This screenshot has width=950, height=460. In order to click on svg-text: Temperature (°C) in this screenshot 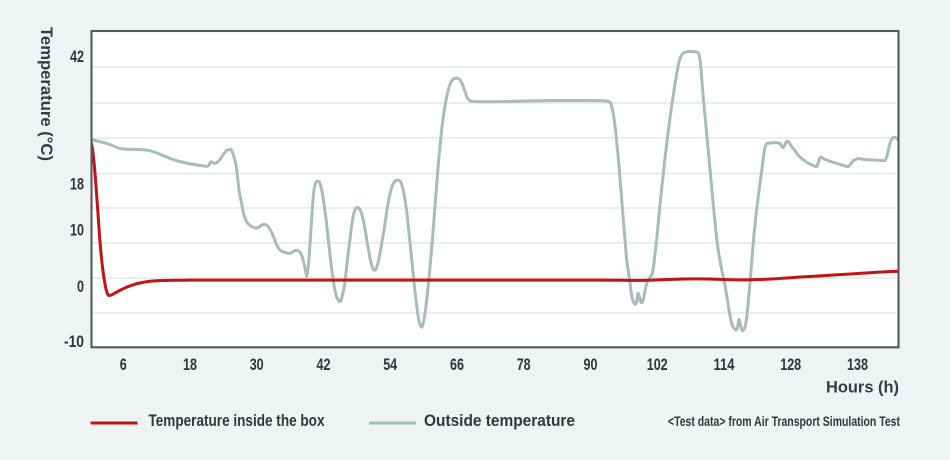, I will do `click(46, 94)`.